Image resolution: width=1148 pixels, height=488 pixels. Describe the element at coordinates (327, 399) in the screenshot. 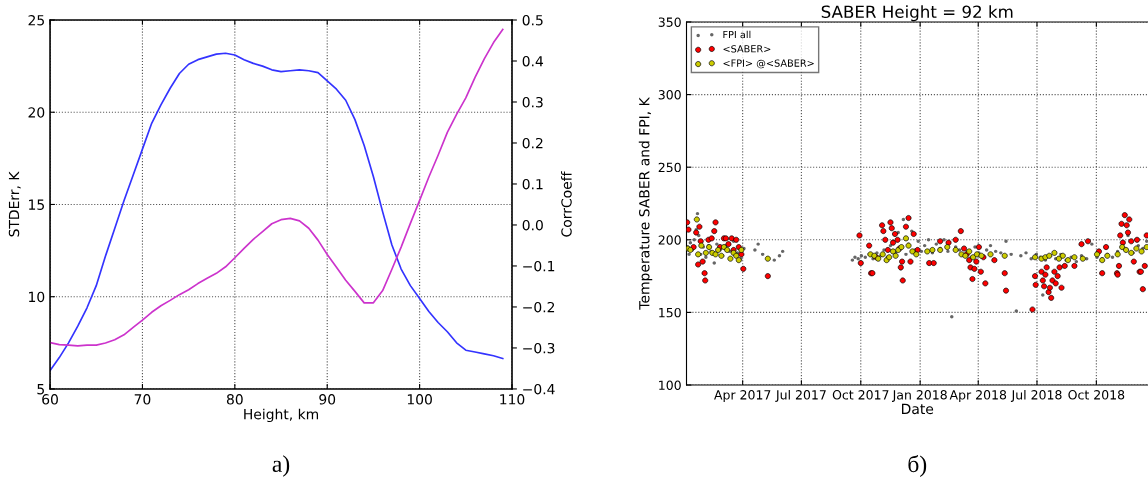

I see `x-tick-label: 90` at that location.